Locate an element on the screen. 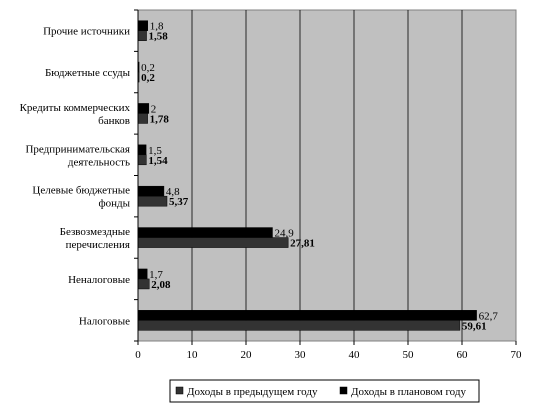 This screenshot has height=413, width=539. data-label-plan: 24,9 is located at coordinates (284, 234).